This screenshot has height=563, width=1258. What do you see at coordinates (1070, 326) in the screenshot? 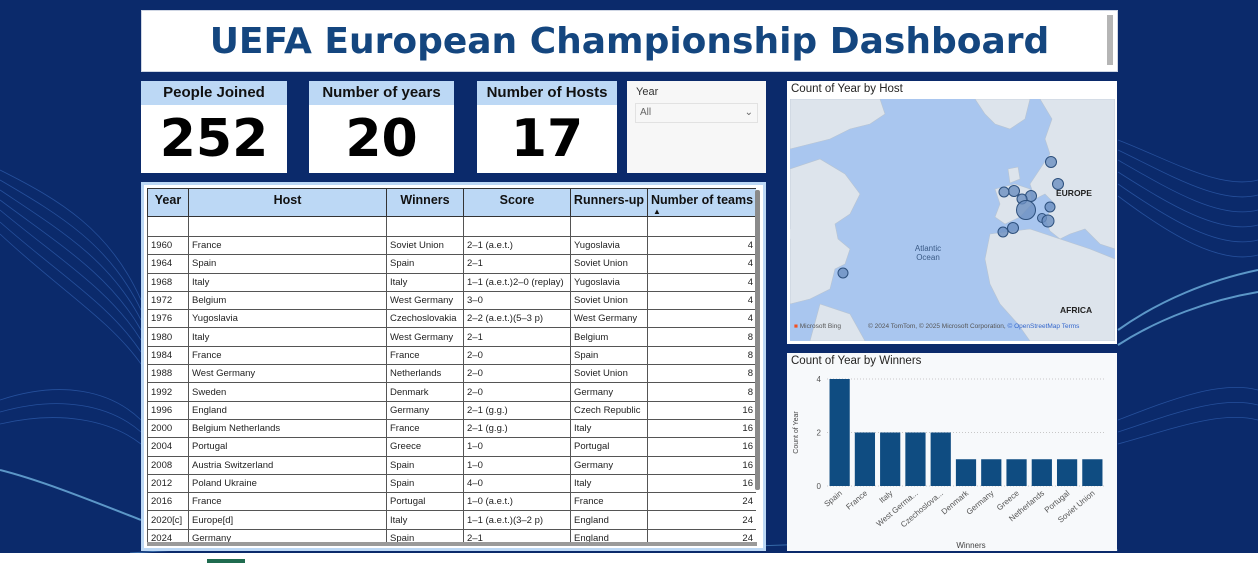
I see `map-terms-link: Terms` at bounding box center [1070, 326].